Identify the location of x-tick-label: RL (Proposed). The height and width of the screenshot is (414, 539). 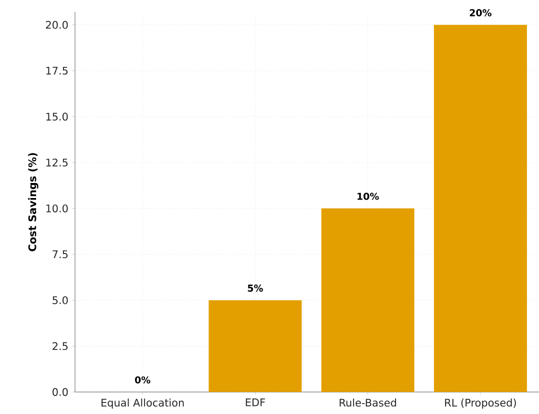
(480, 403).